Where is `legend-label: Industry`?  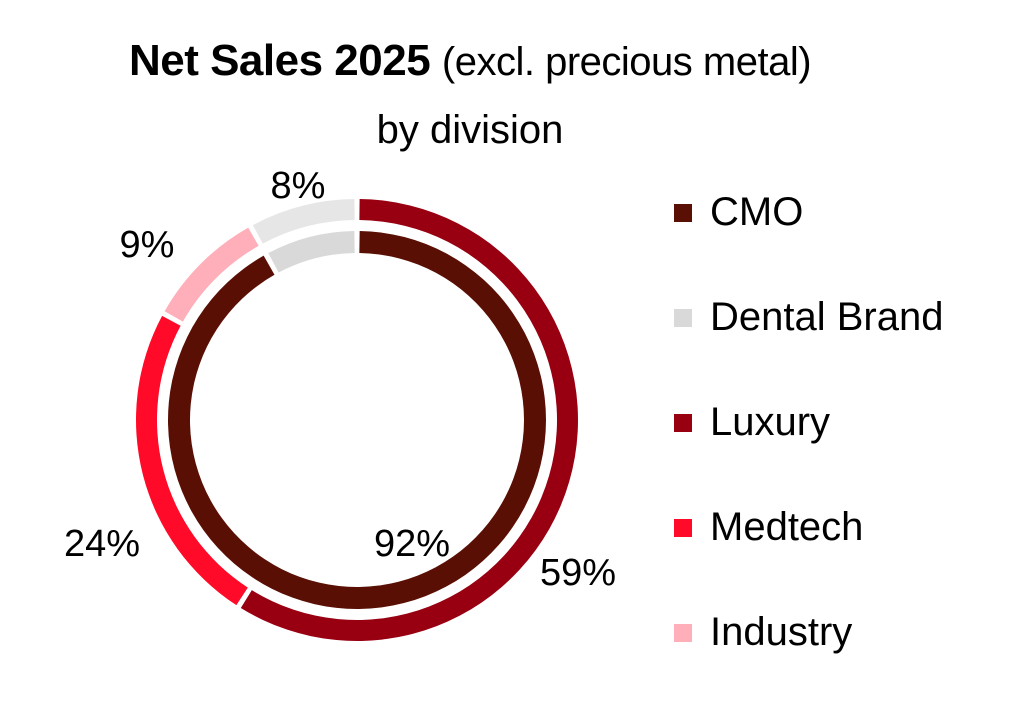
legend-label: Industry is located at coordinates (781, 632).